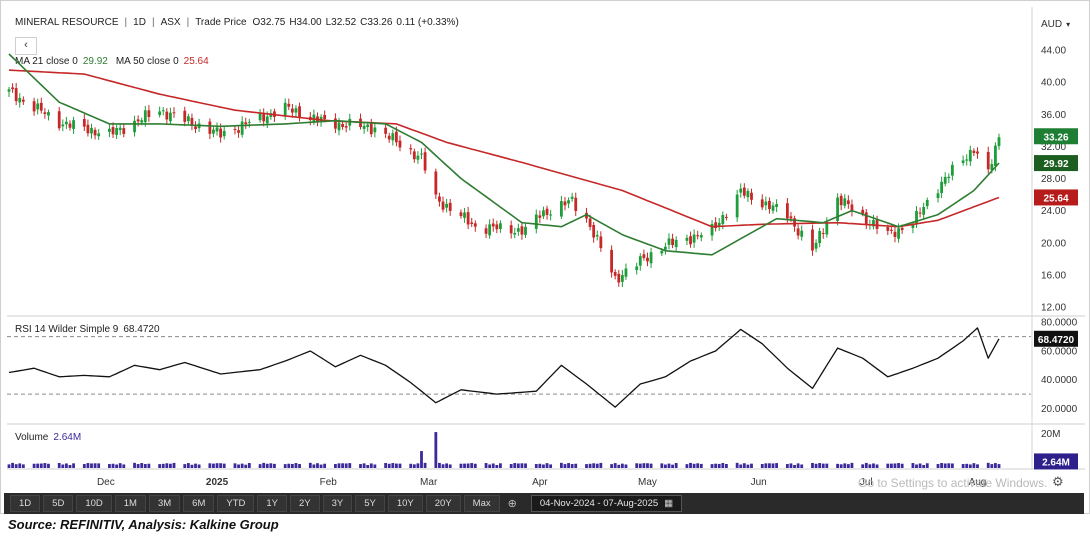 The width and height of the screenshot is (1090, 539). I want to click on time-axis-label: 2025, so click(217, 482).